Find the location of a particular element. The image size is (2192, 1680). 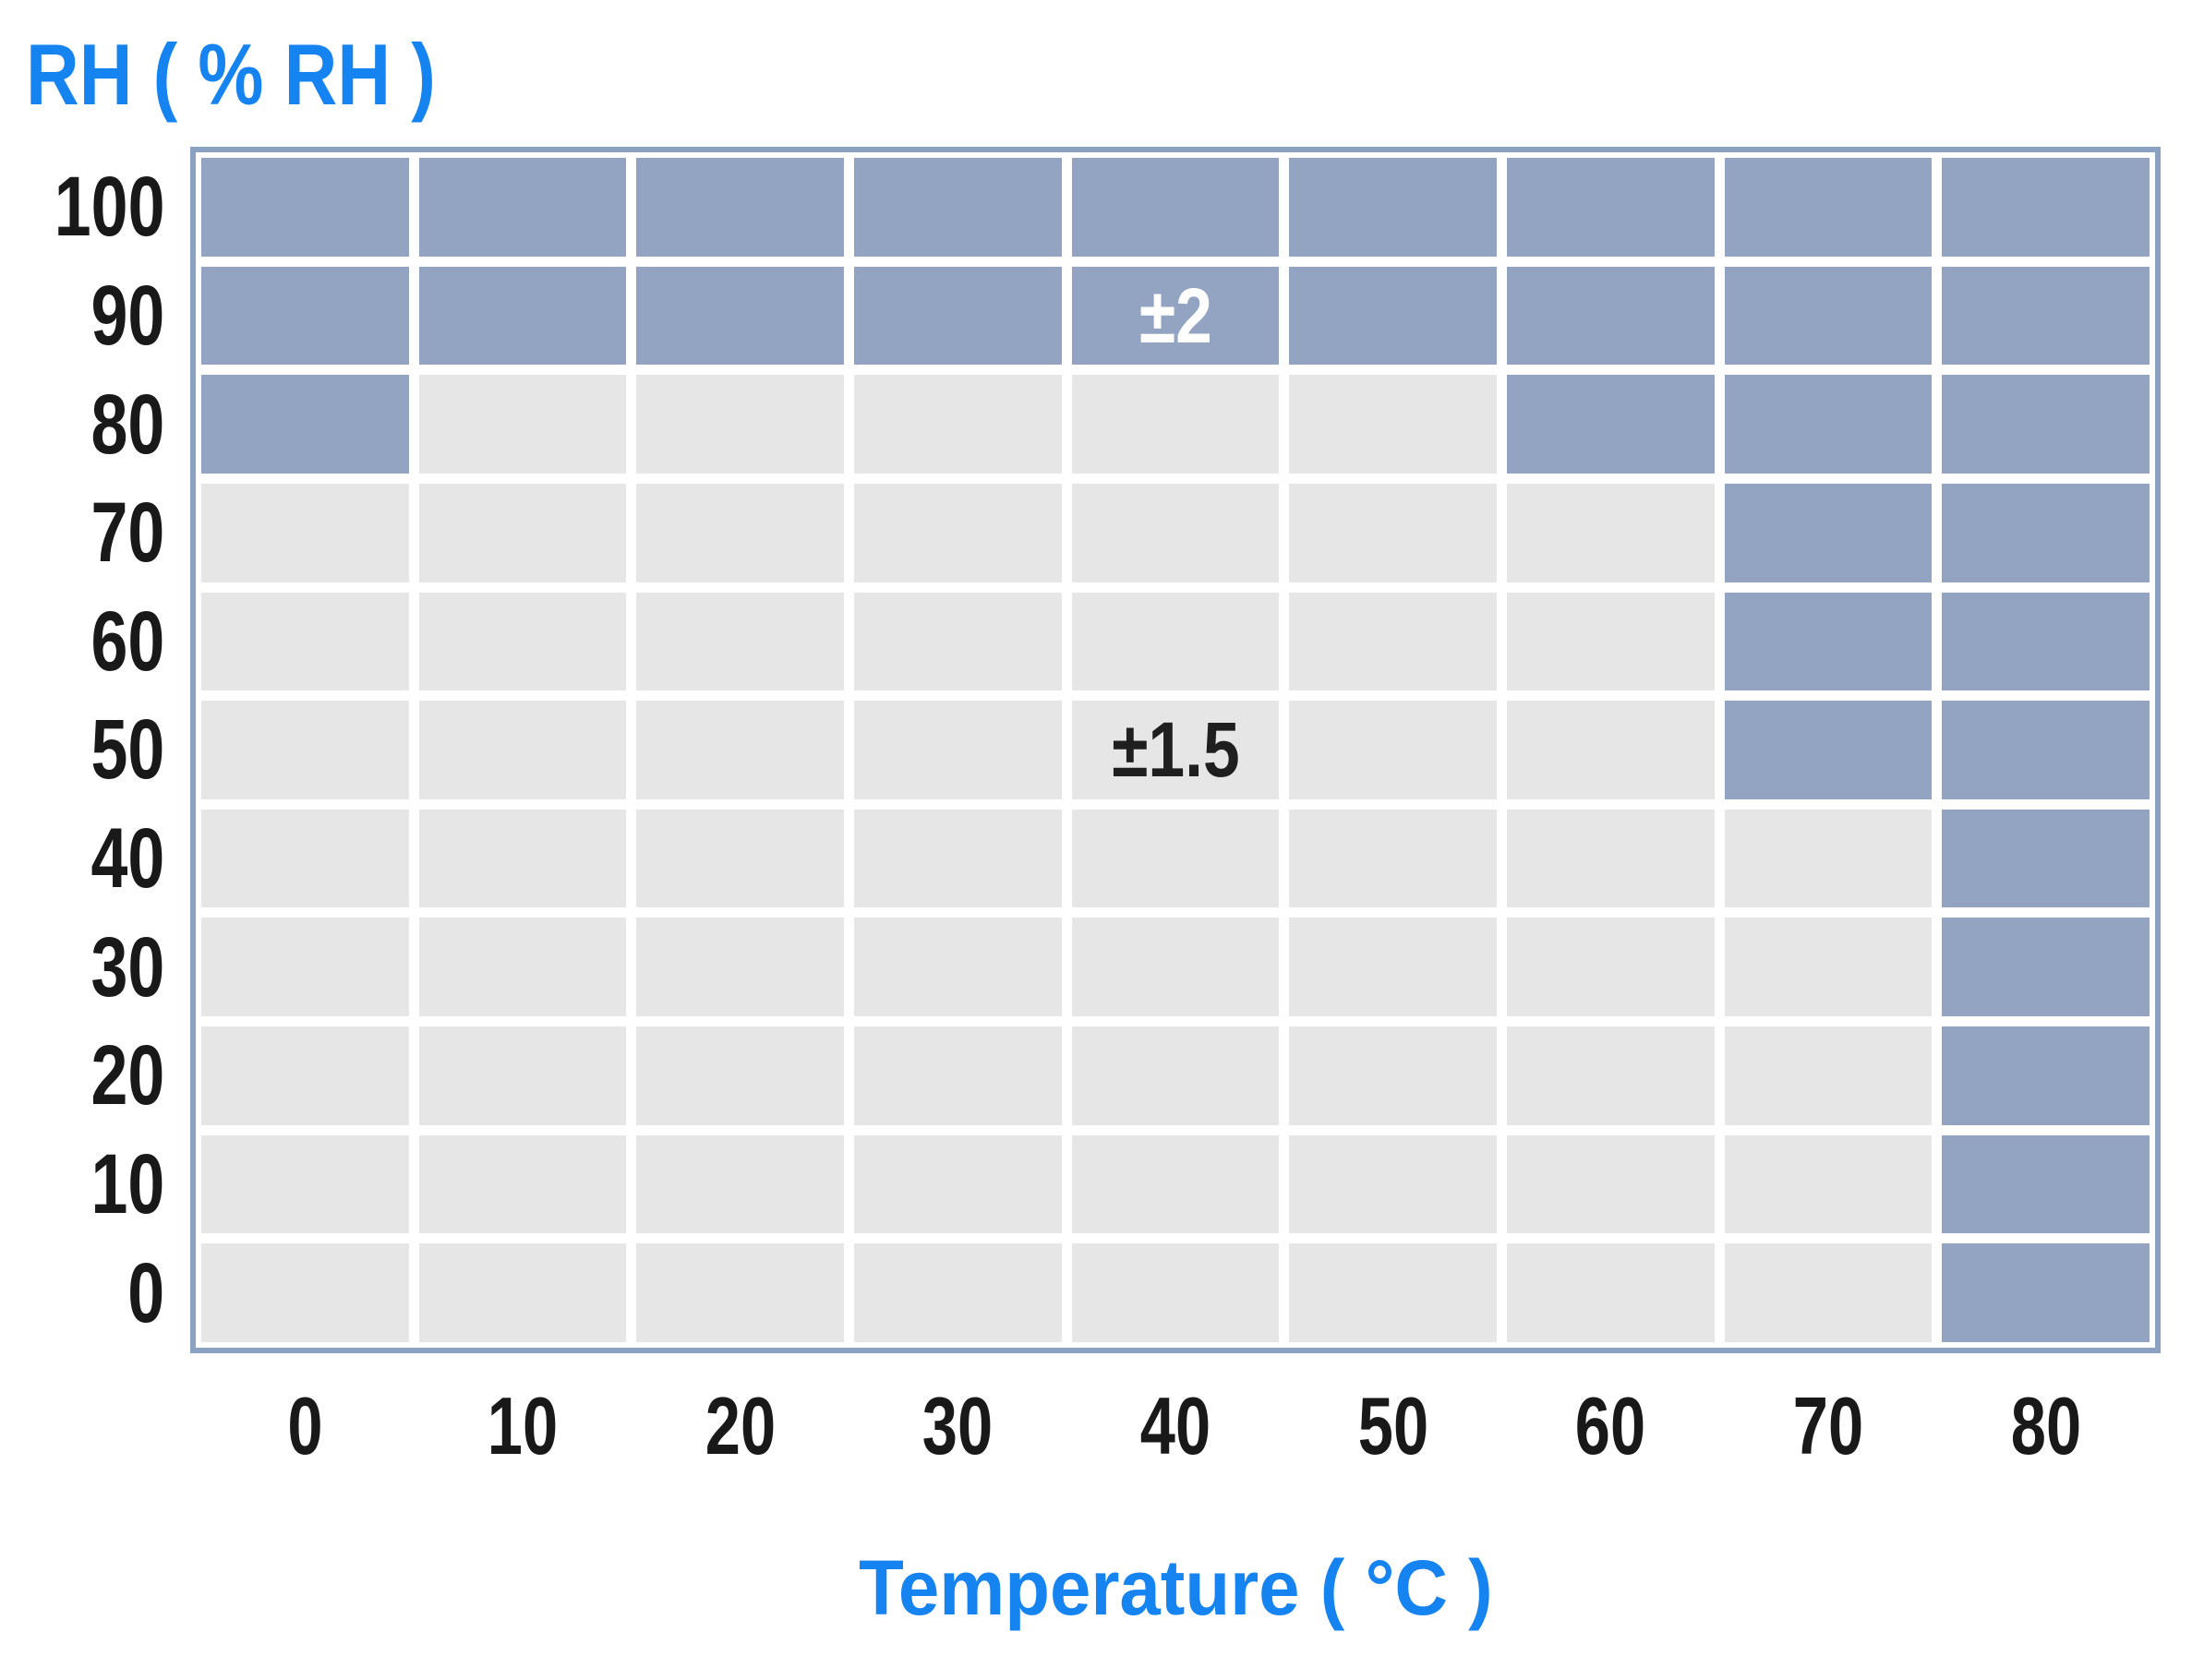

x-axis-title: Temperature ( °C ) is located at coordinates (1175, 1587).